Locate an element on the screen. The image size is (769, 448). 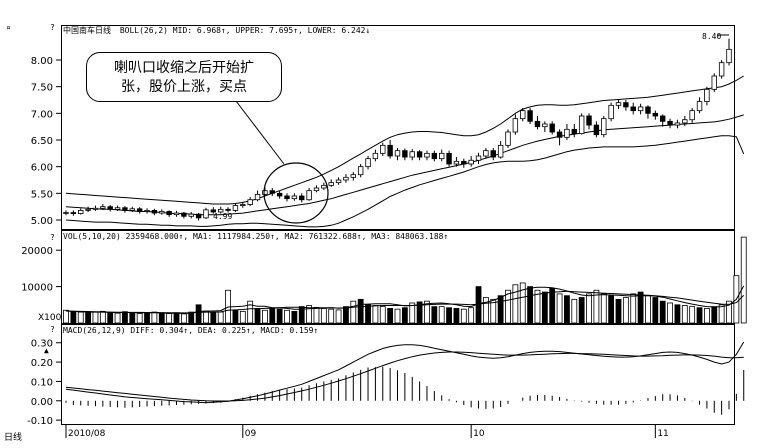
price-help-icon: ? is located at coordinates (52, 27).